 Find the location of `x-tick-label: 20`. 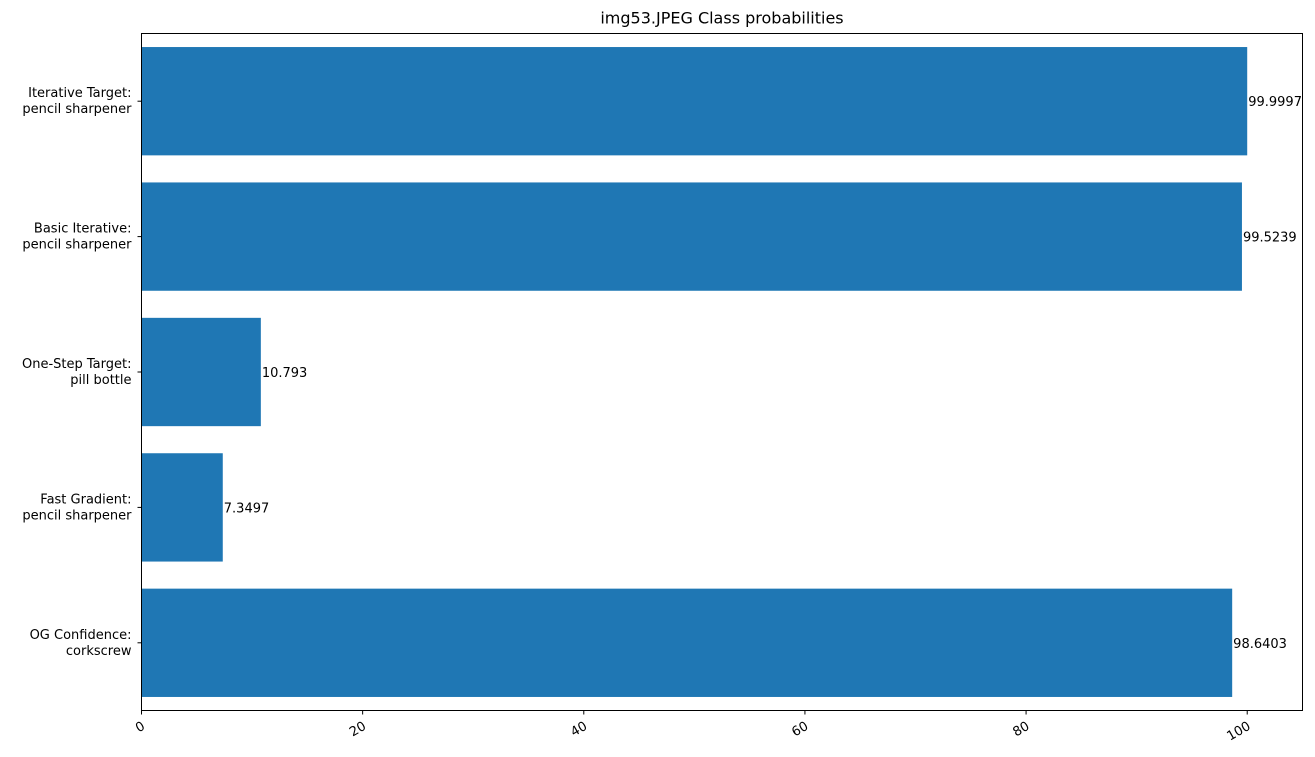

x-tick-label: 20 is located at coordinates (358, 729).